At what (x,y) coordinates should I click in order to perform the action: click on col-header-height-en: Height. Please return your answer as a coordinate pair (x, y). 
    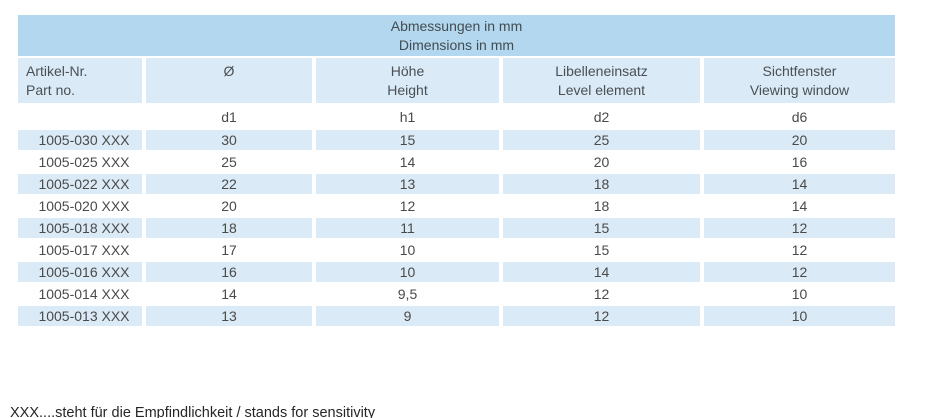
    Looking at the image, I should click on (407, 90).